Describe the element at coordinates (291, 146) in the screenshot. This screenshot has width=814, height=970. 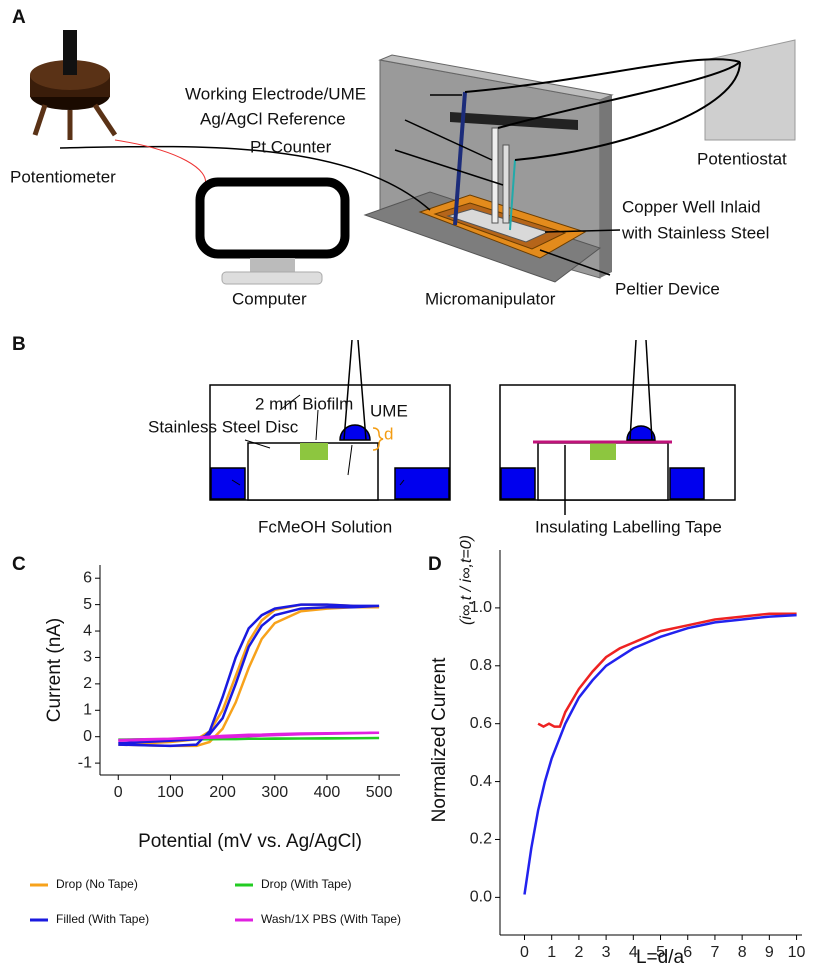
I see `label: Pt Counter` at that location.